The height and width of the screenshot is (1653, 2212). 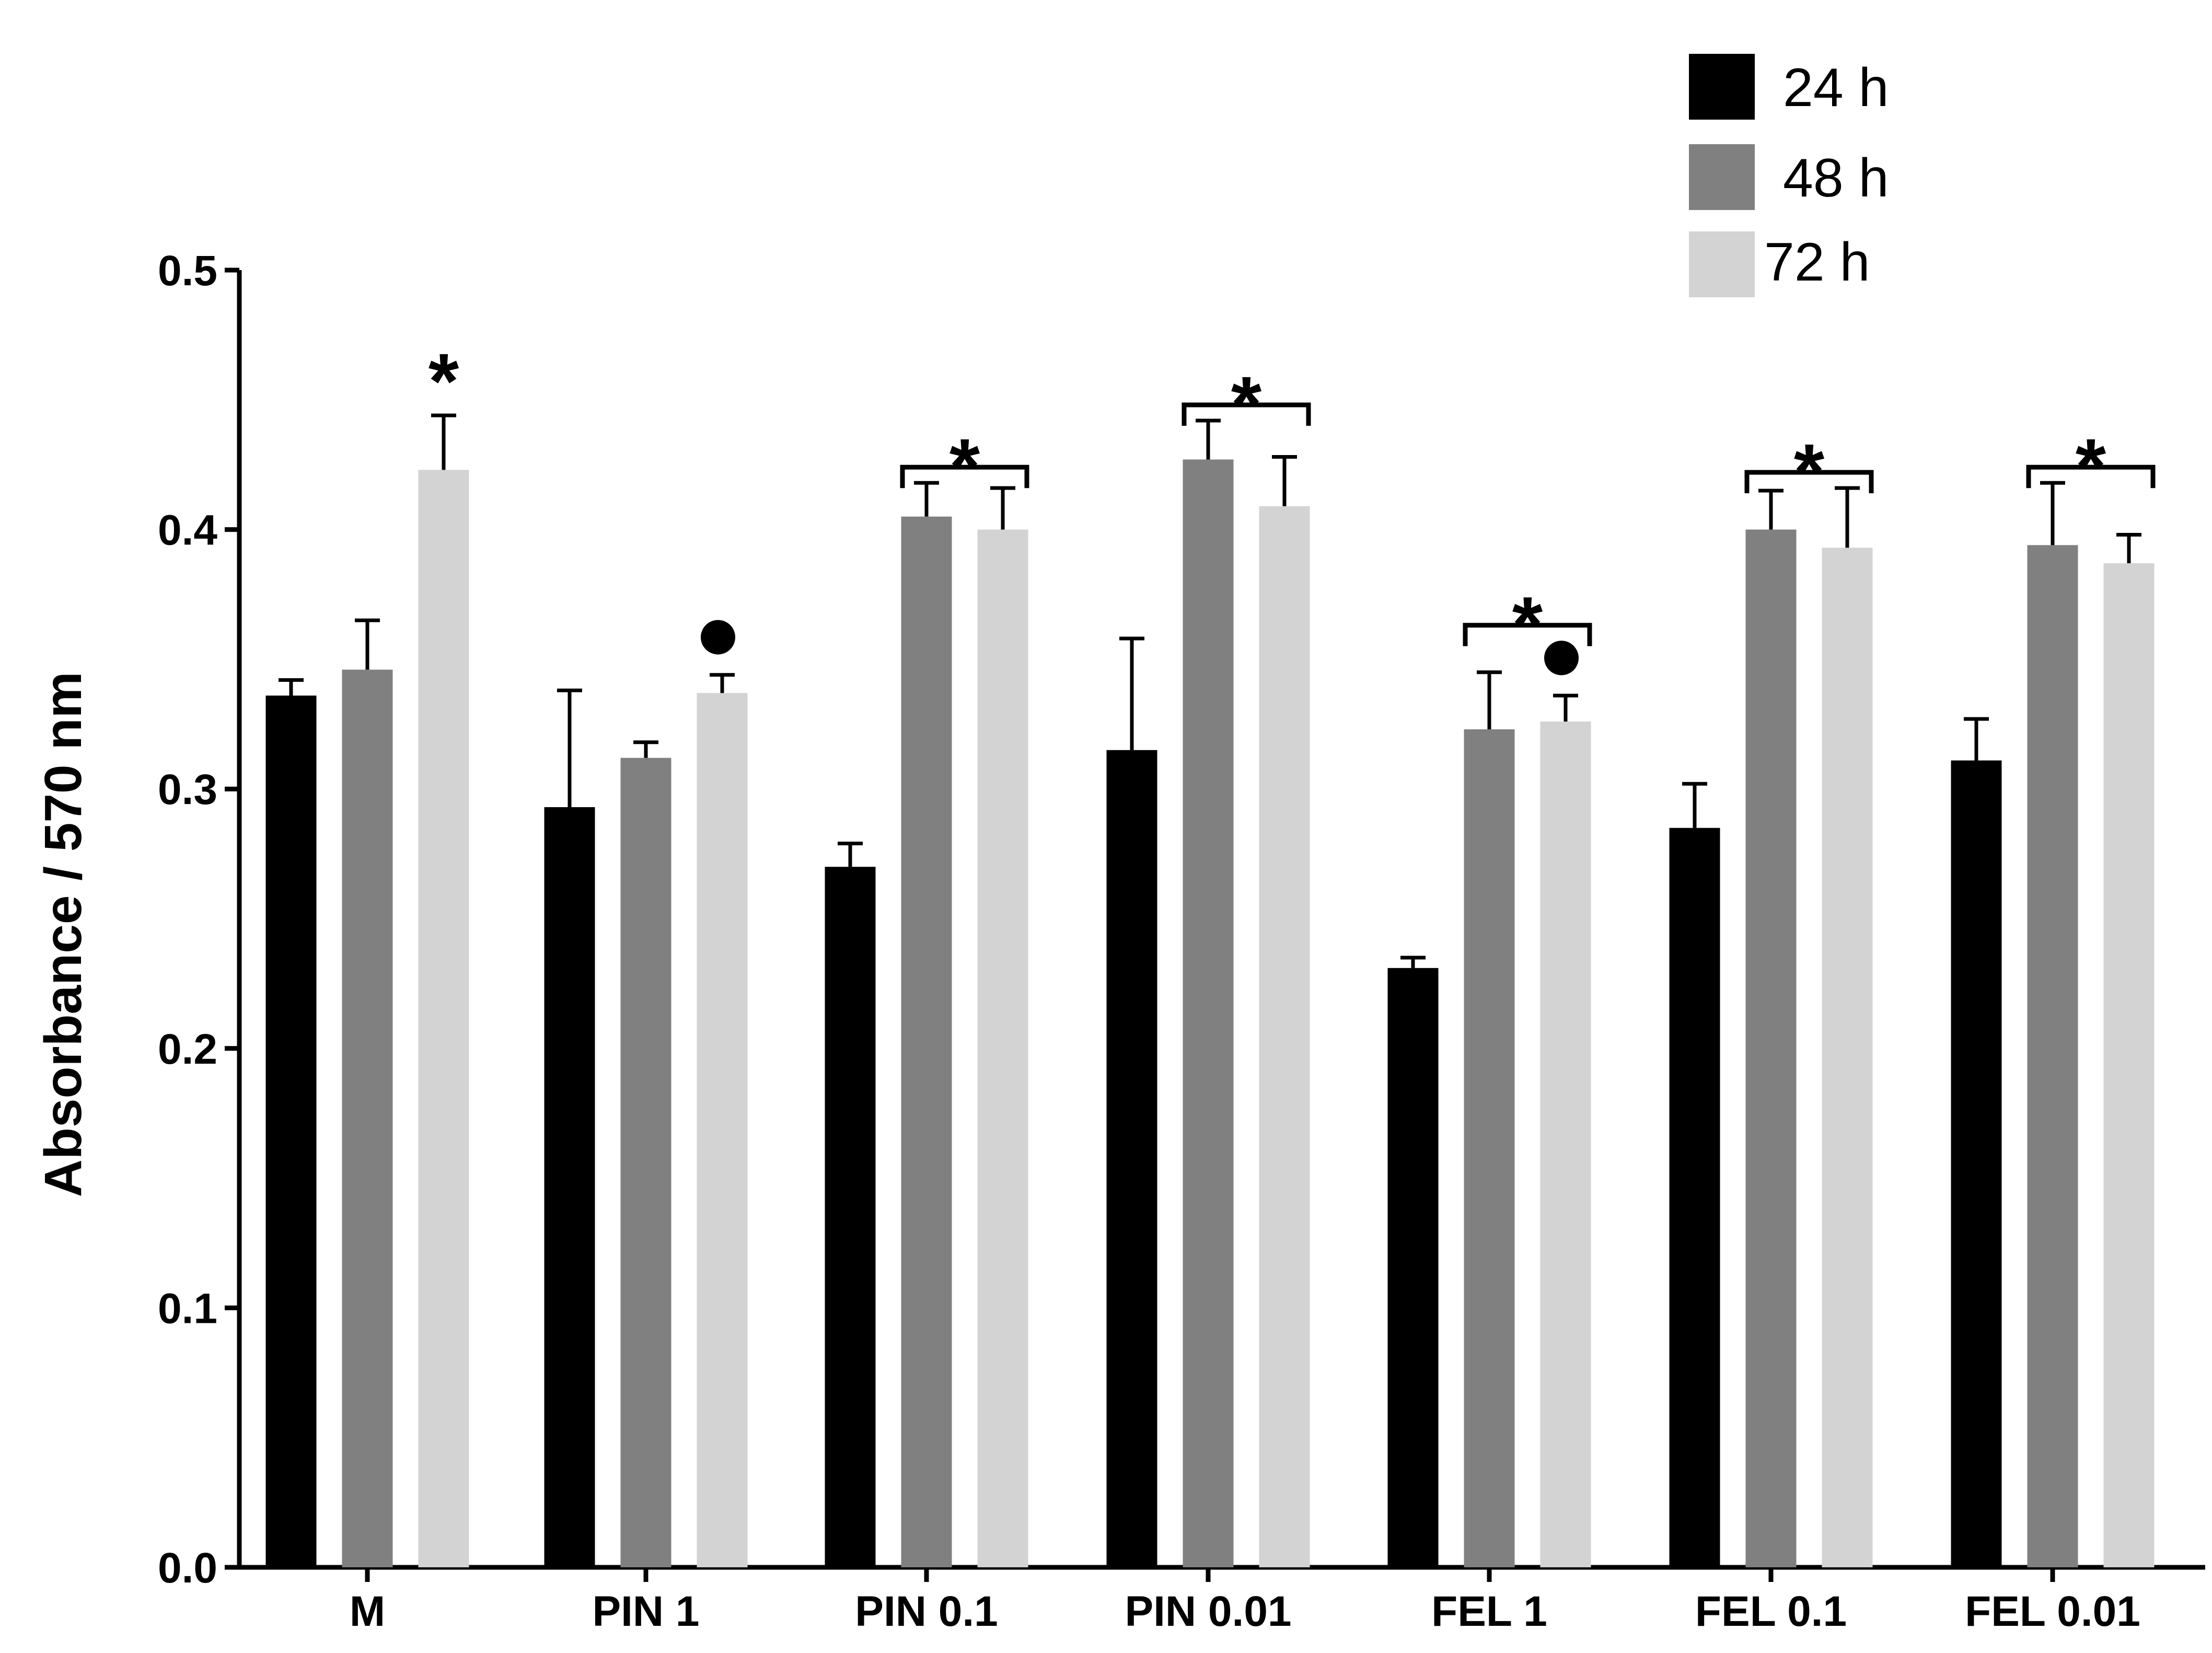 What do you see at coordinates (1208, 1611) in the screenshot?
I see `x-tick-label: PIN 0.01` at bounding box center [1208, 1611].